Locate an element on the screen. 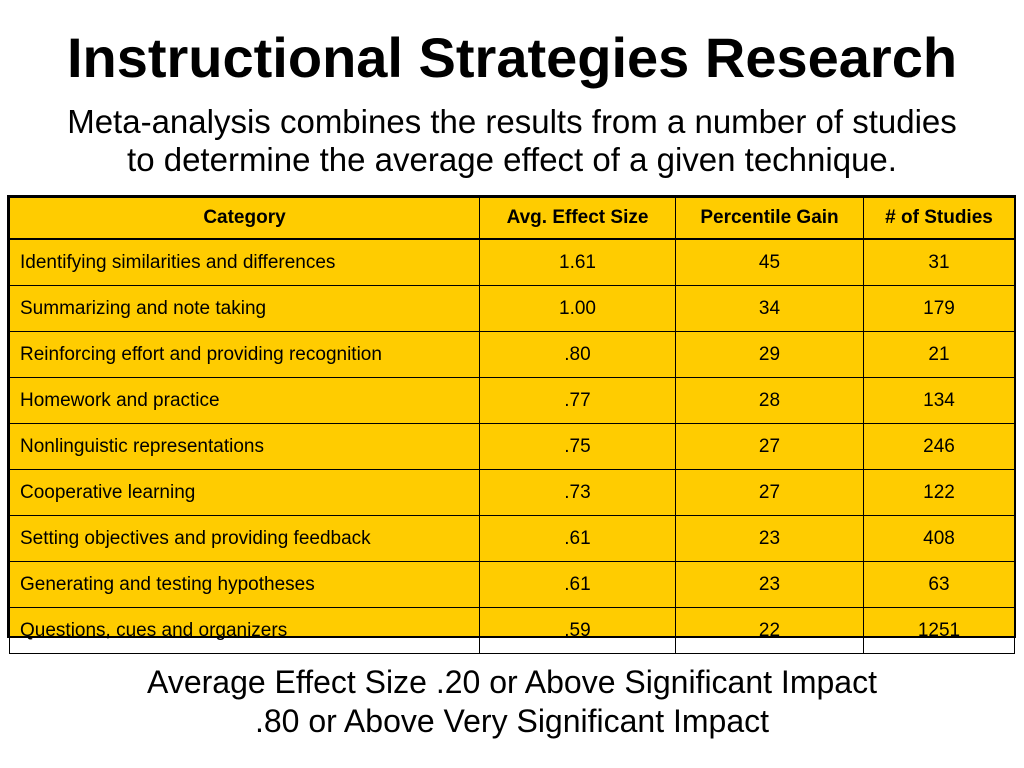 This screenshot has height=768, width=1024. table-row: Cooperative learning .73 27 122 is located at coordinates (512, 492).